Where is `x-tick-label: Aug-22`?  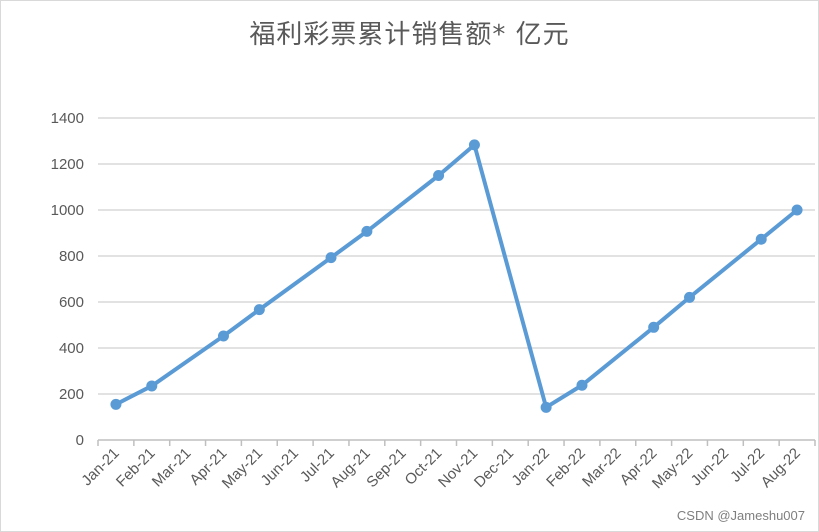
x-tick-label: Aug-22 is located at coordinates (781, 468).